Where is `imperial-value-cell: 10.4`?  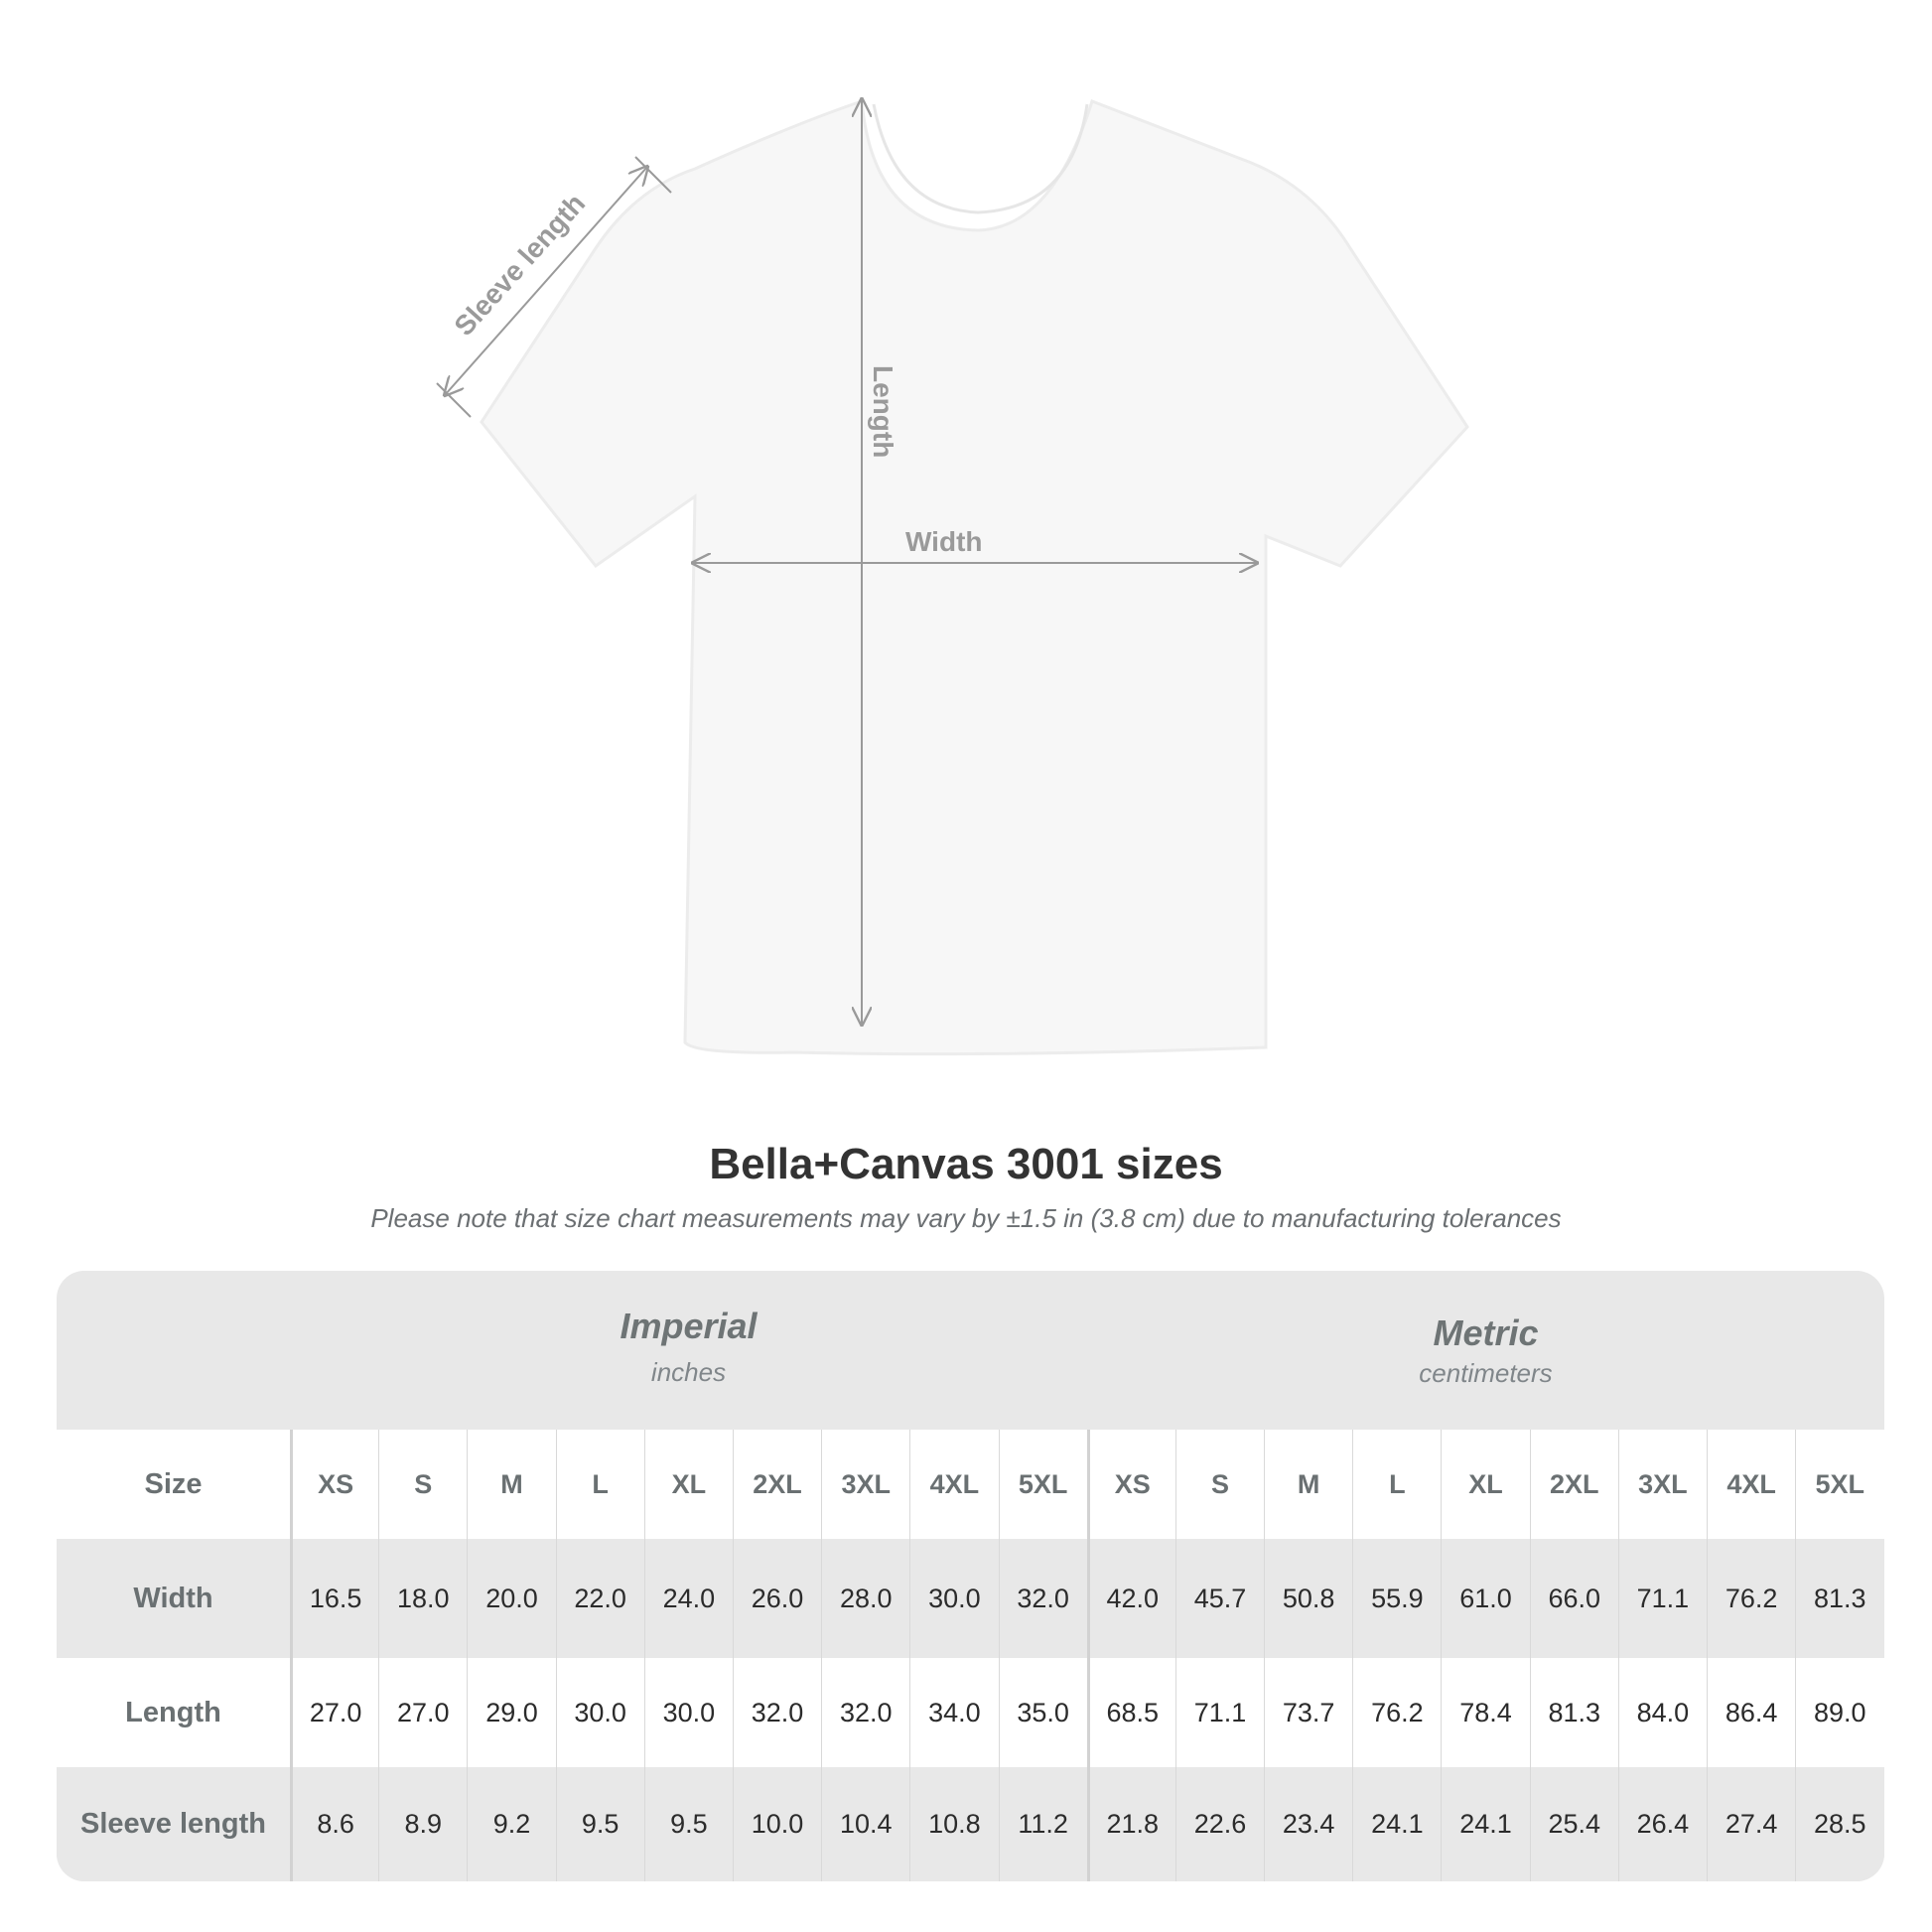
imperial-value-cell: 10.4 is located at coordinates (865, 1824).